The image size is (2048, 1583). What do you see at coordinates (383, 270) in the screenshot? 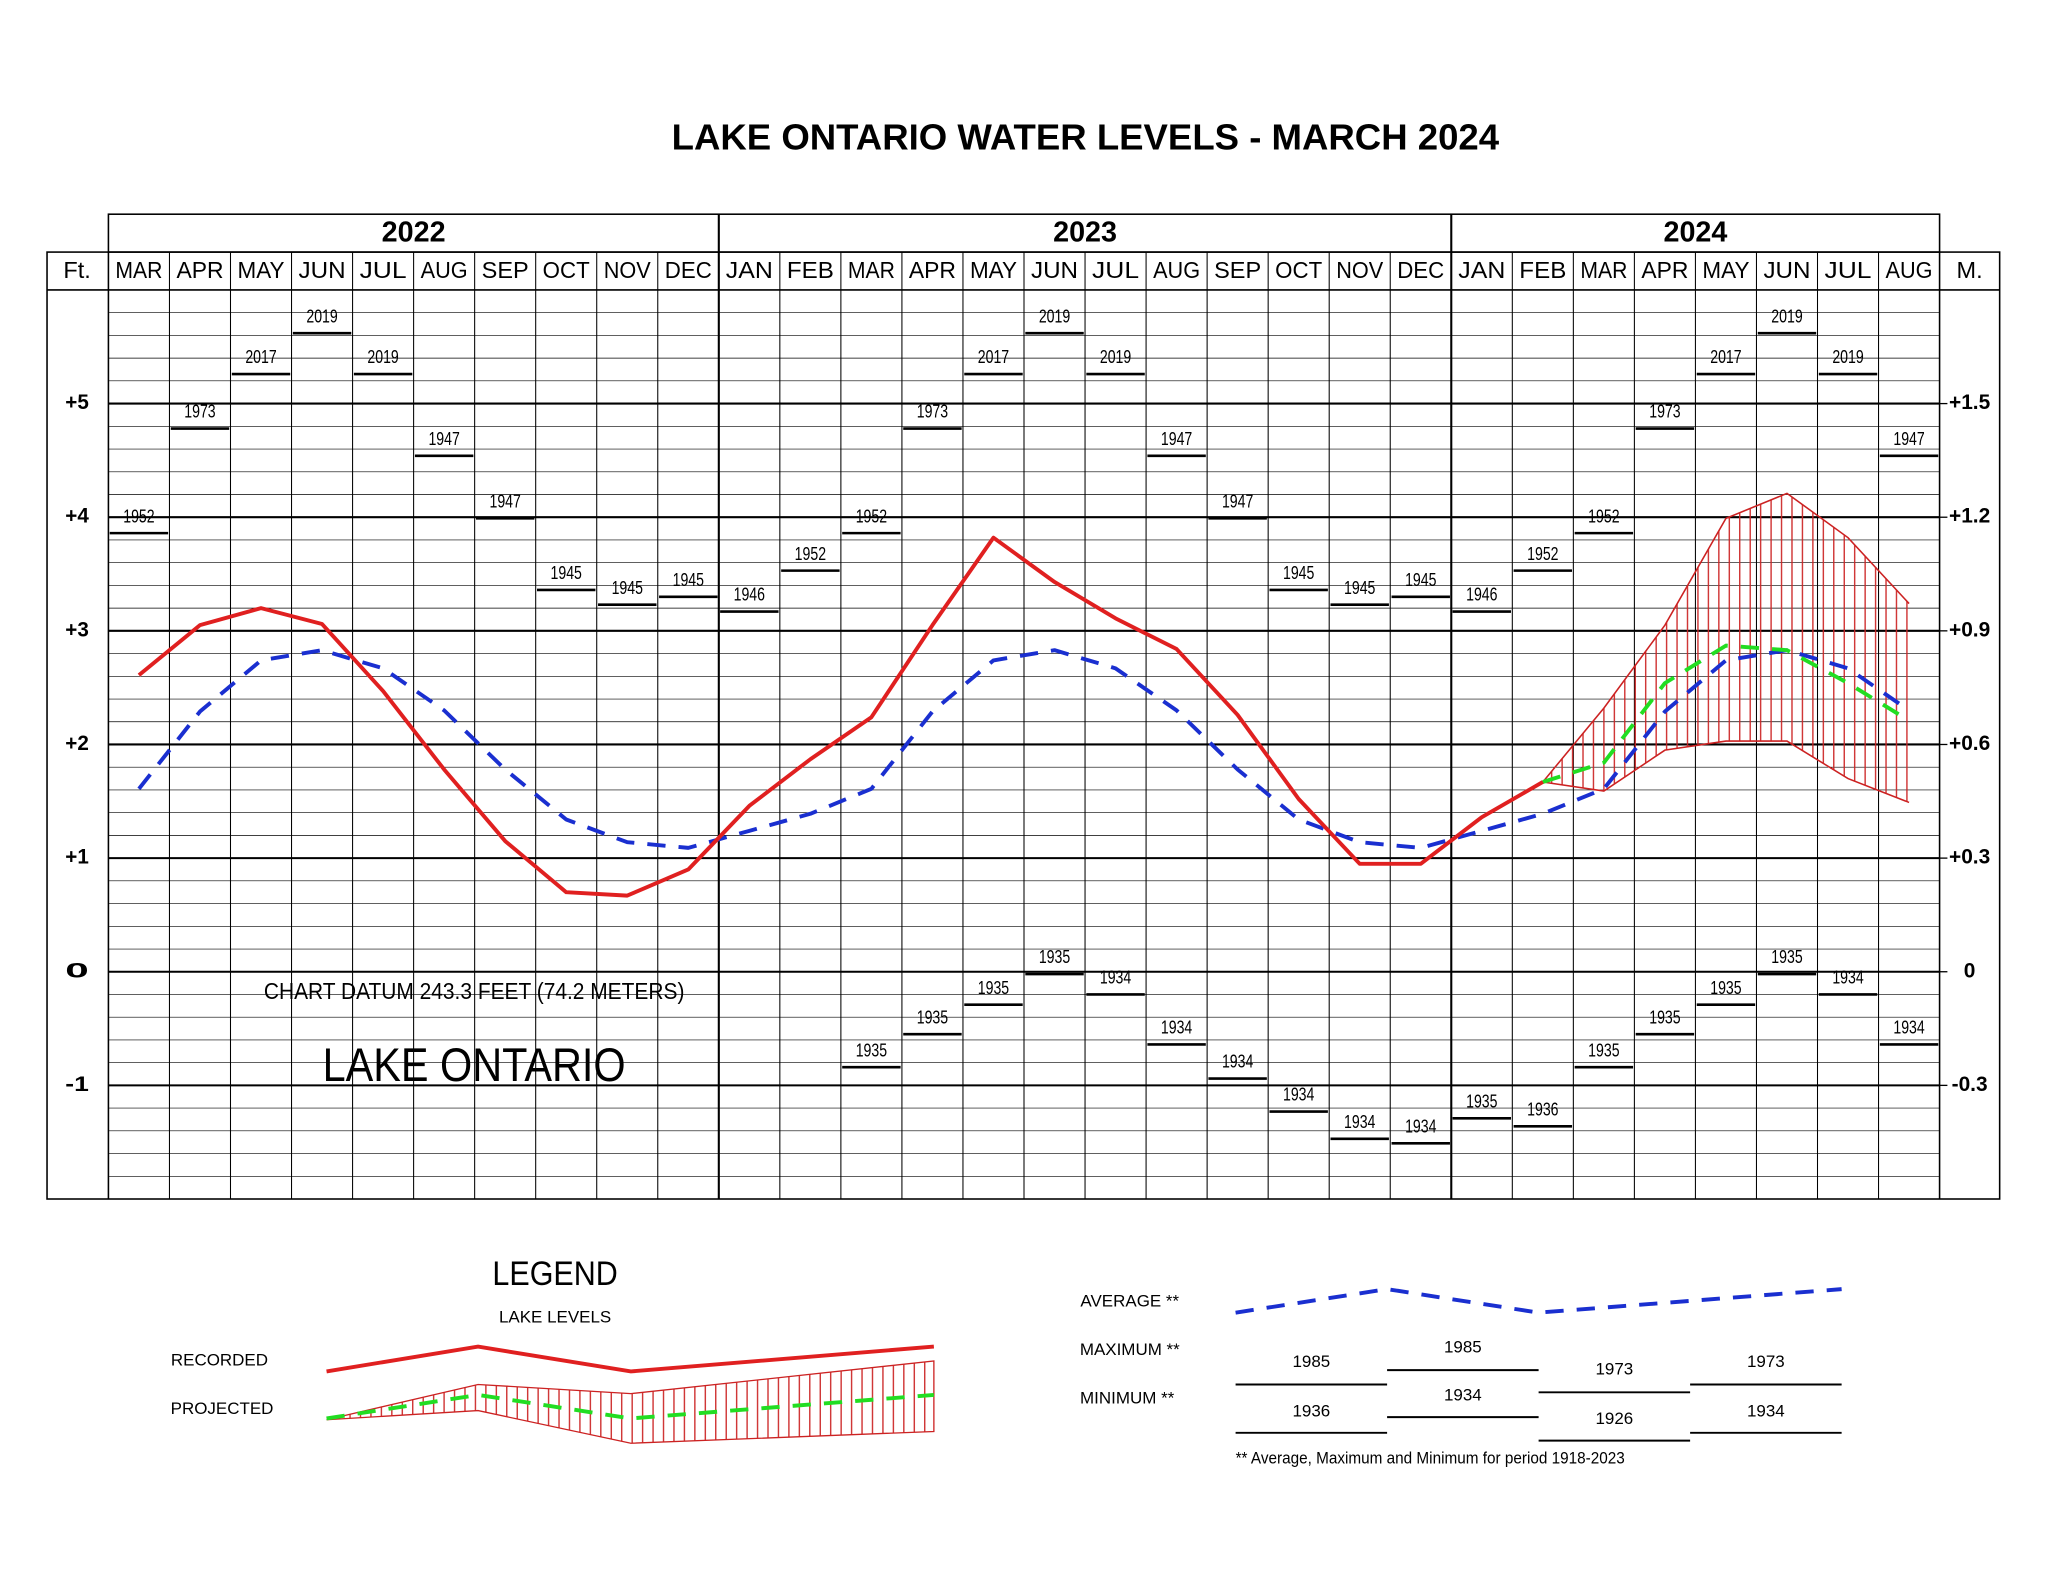
I see `x-tick-label: JUL` at bounding box center [383, 270].